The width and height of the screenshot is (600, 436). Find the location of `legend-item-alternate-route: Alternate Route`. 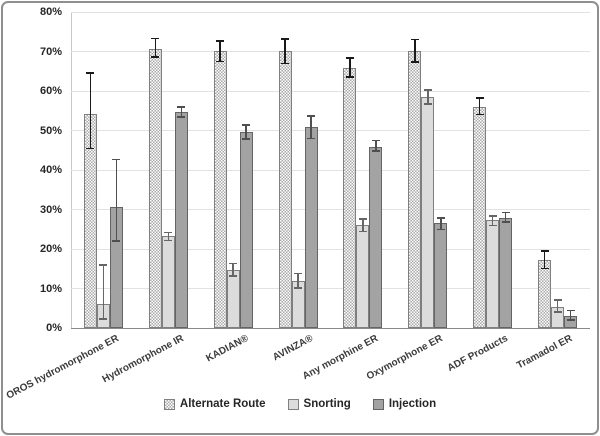

legend-item-alternate-route: Alternate Route is located at coordinates (214, 404).